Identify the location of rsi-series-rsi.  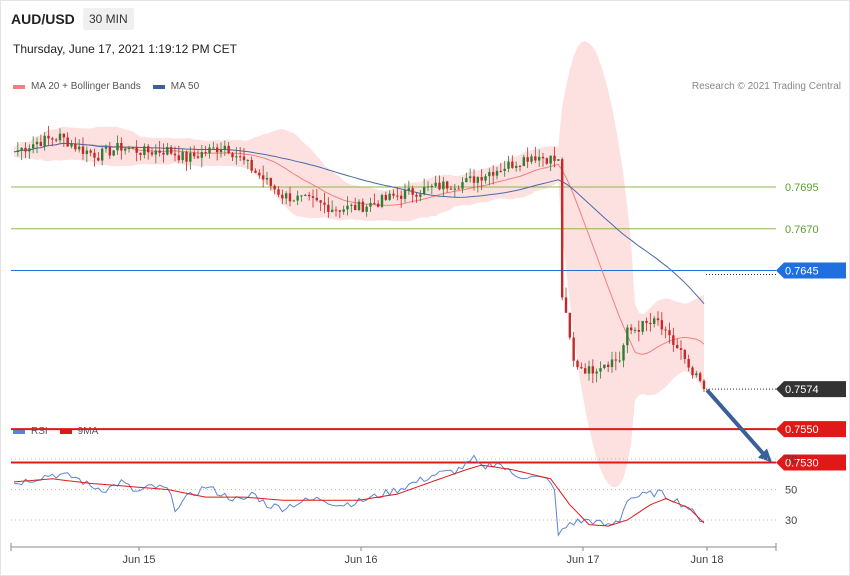
(359, 495).